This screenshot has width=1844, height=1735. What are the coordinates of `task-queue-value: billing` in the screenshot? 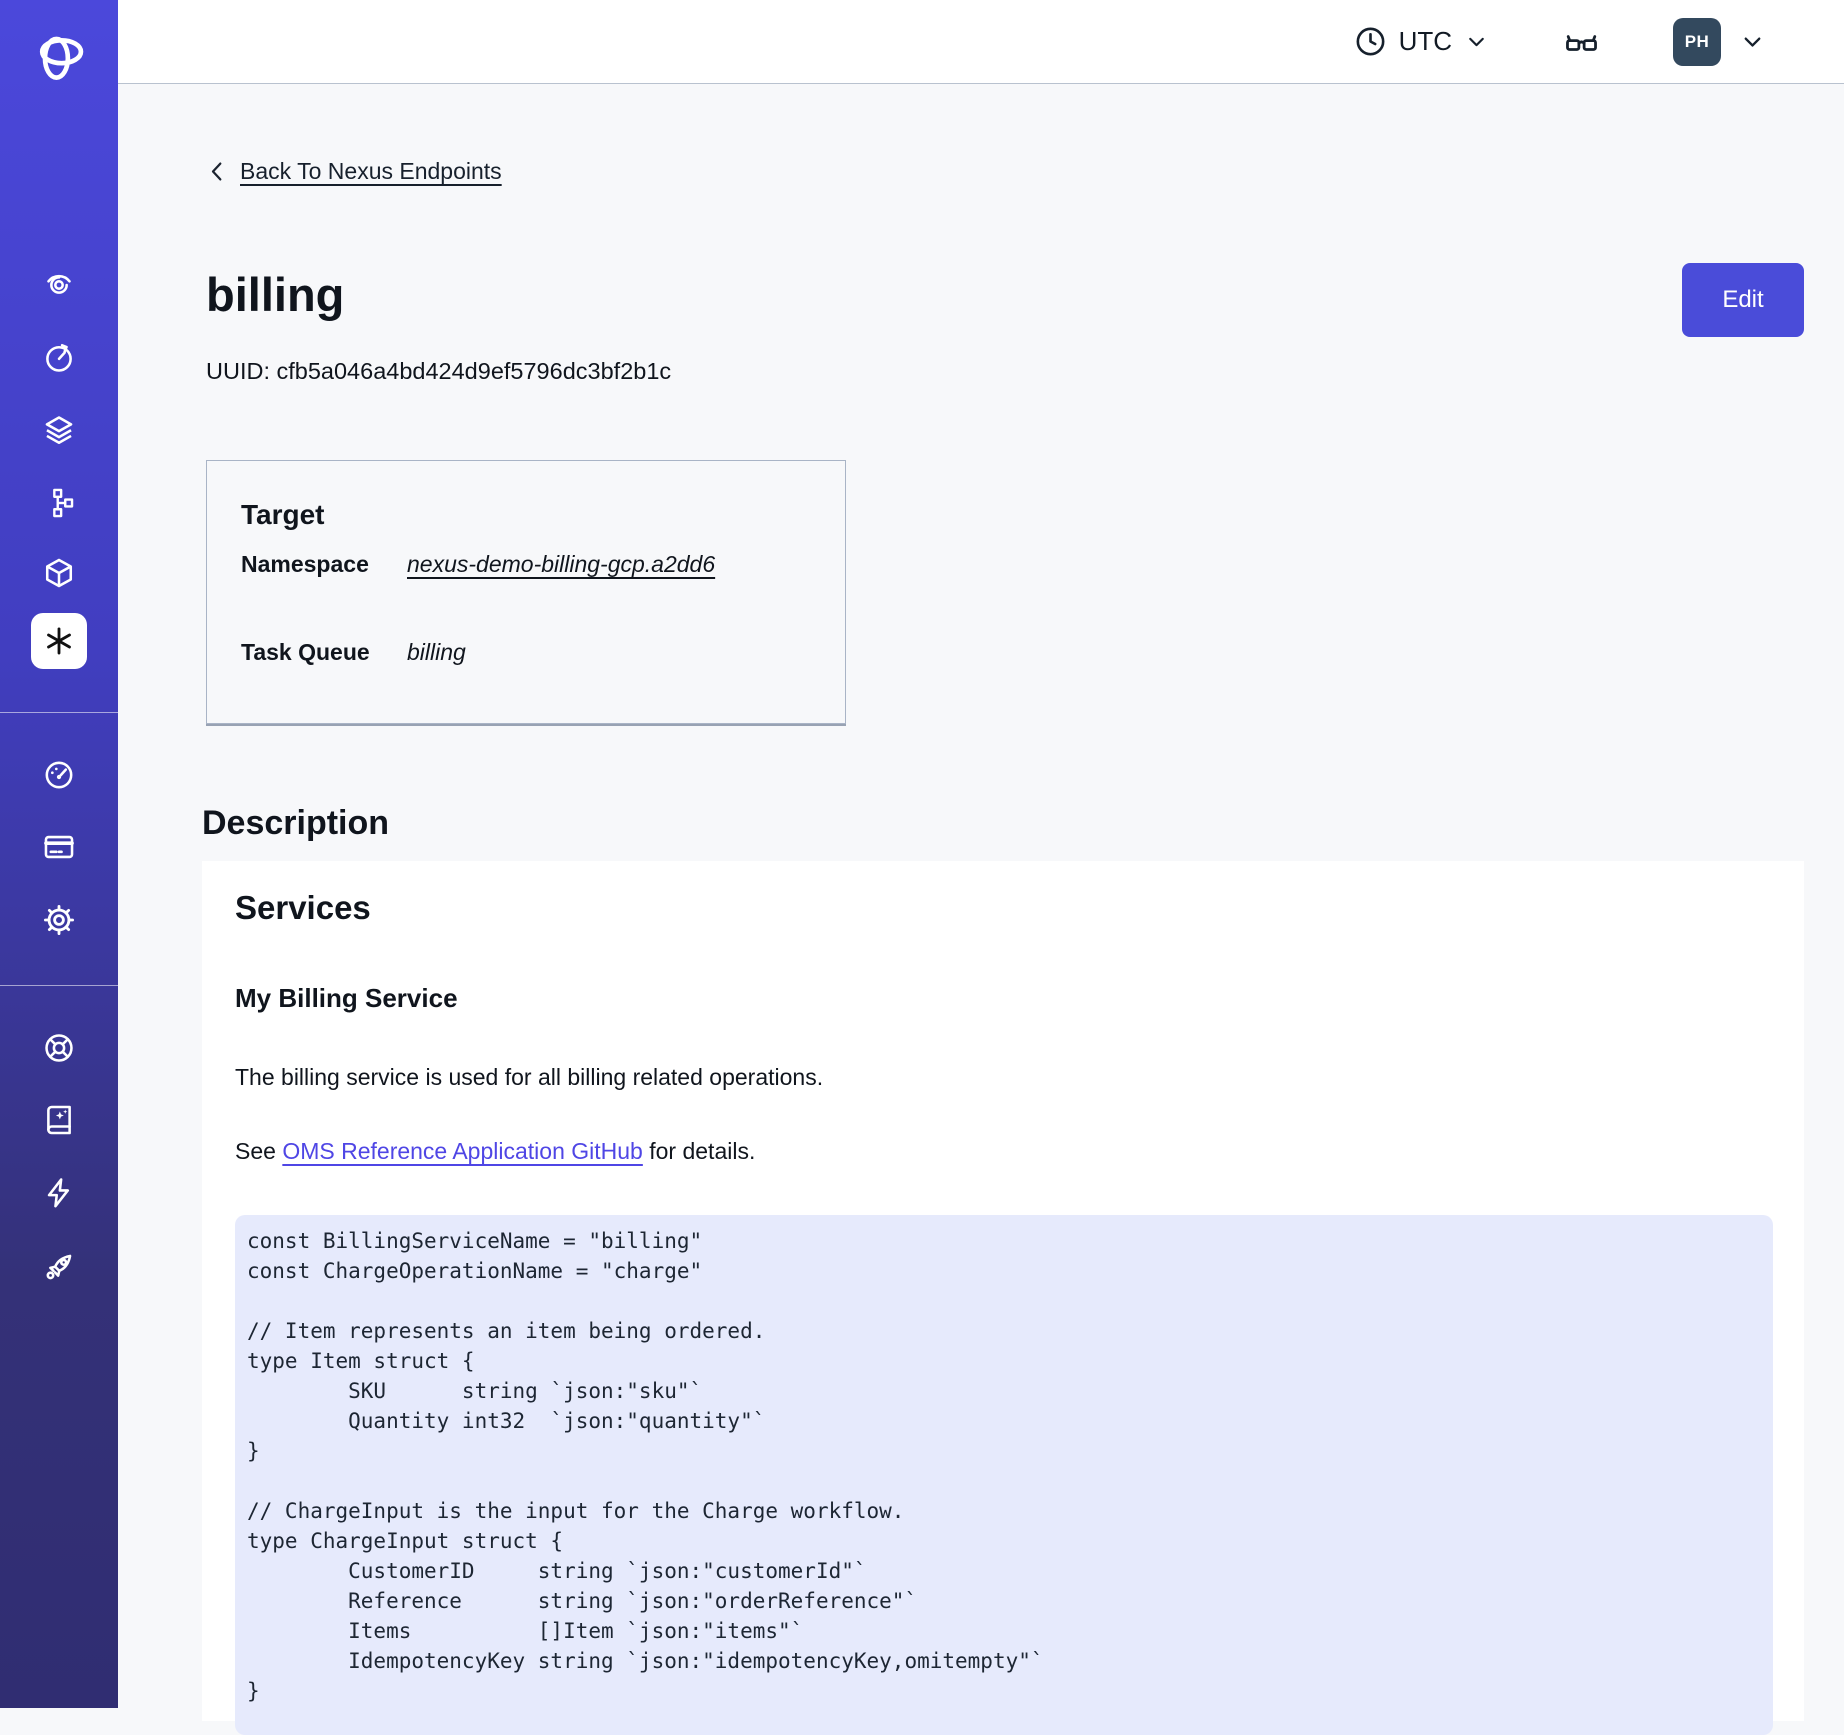 It's located at (436, 652).